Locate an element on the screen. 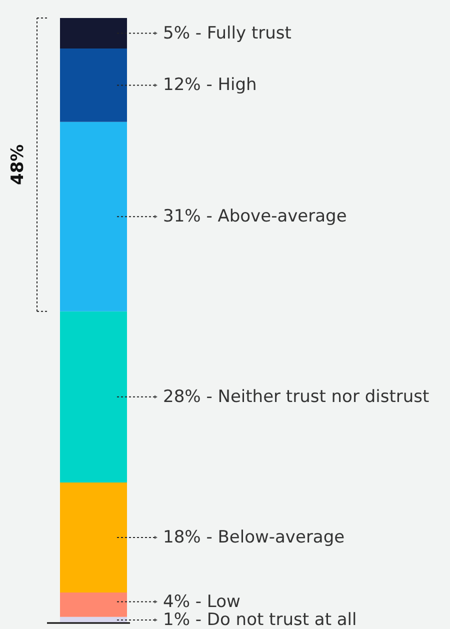 The image size is (450, 629). data-label: 28% - Neither trust nor distrust is located at coordinates (296, 396).